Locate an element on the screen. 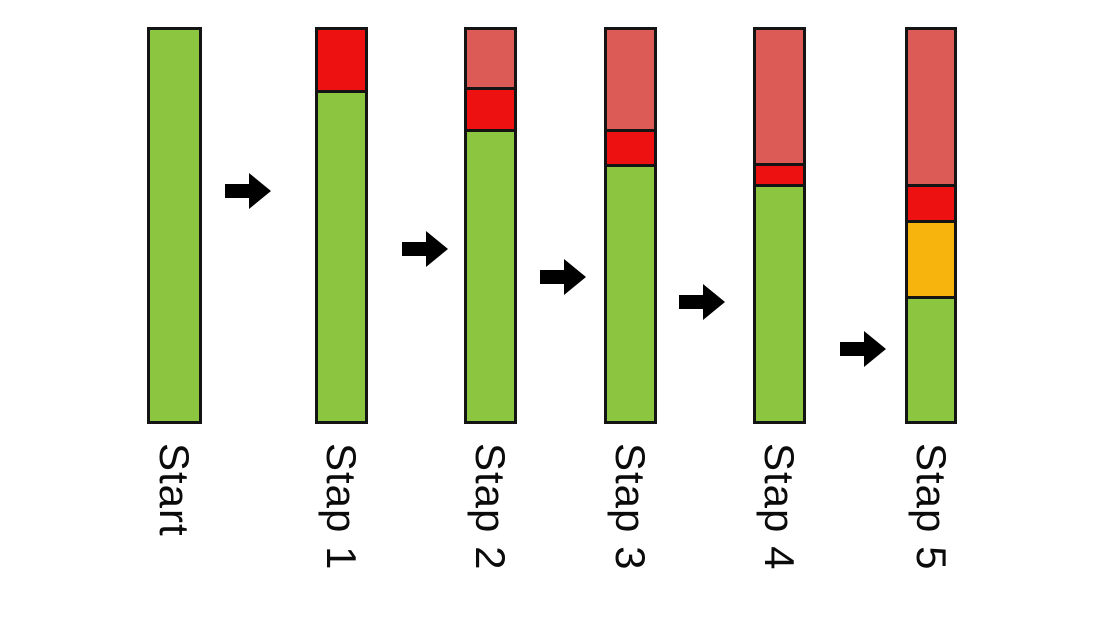 This screenshot has height=624, width=1109. bar-label-stap-5: Stap 5 is located at coordinates (931, 507).